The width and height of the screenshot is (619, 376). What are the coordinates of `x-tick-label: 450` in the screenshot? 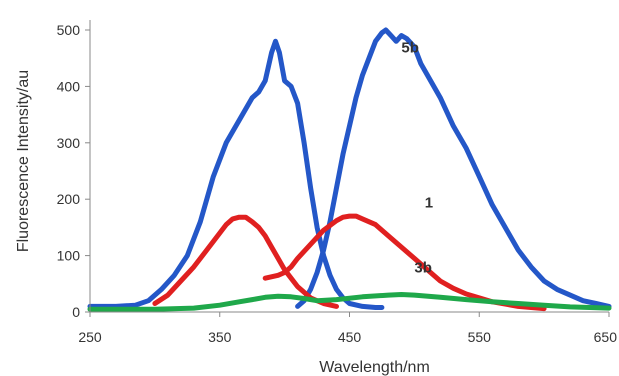 It's located at (350, 337).